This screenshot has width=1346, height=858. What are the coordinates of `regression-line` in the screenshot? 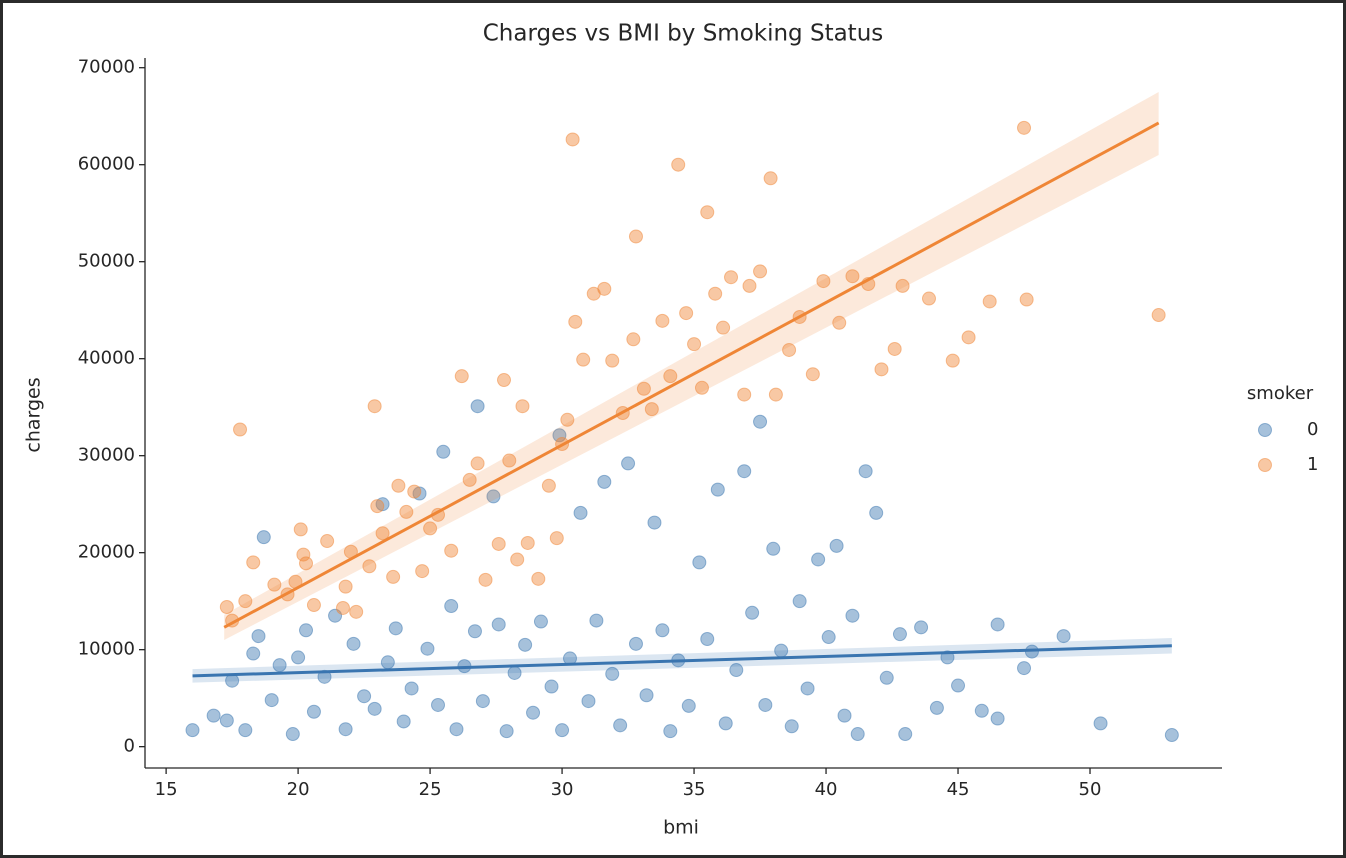 It's located at (682, 661).